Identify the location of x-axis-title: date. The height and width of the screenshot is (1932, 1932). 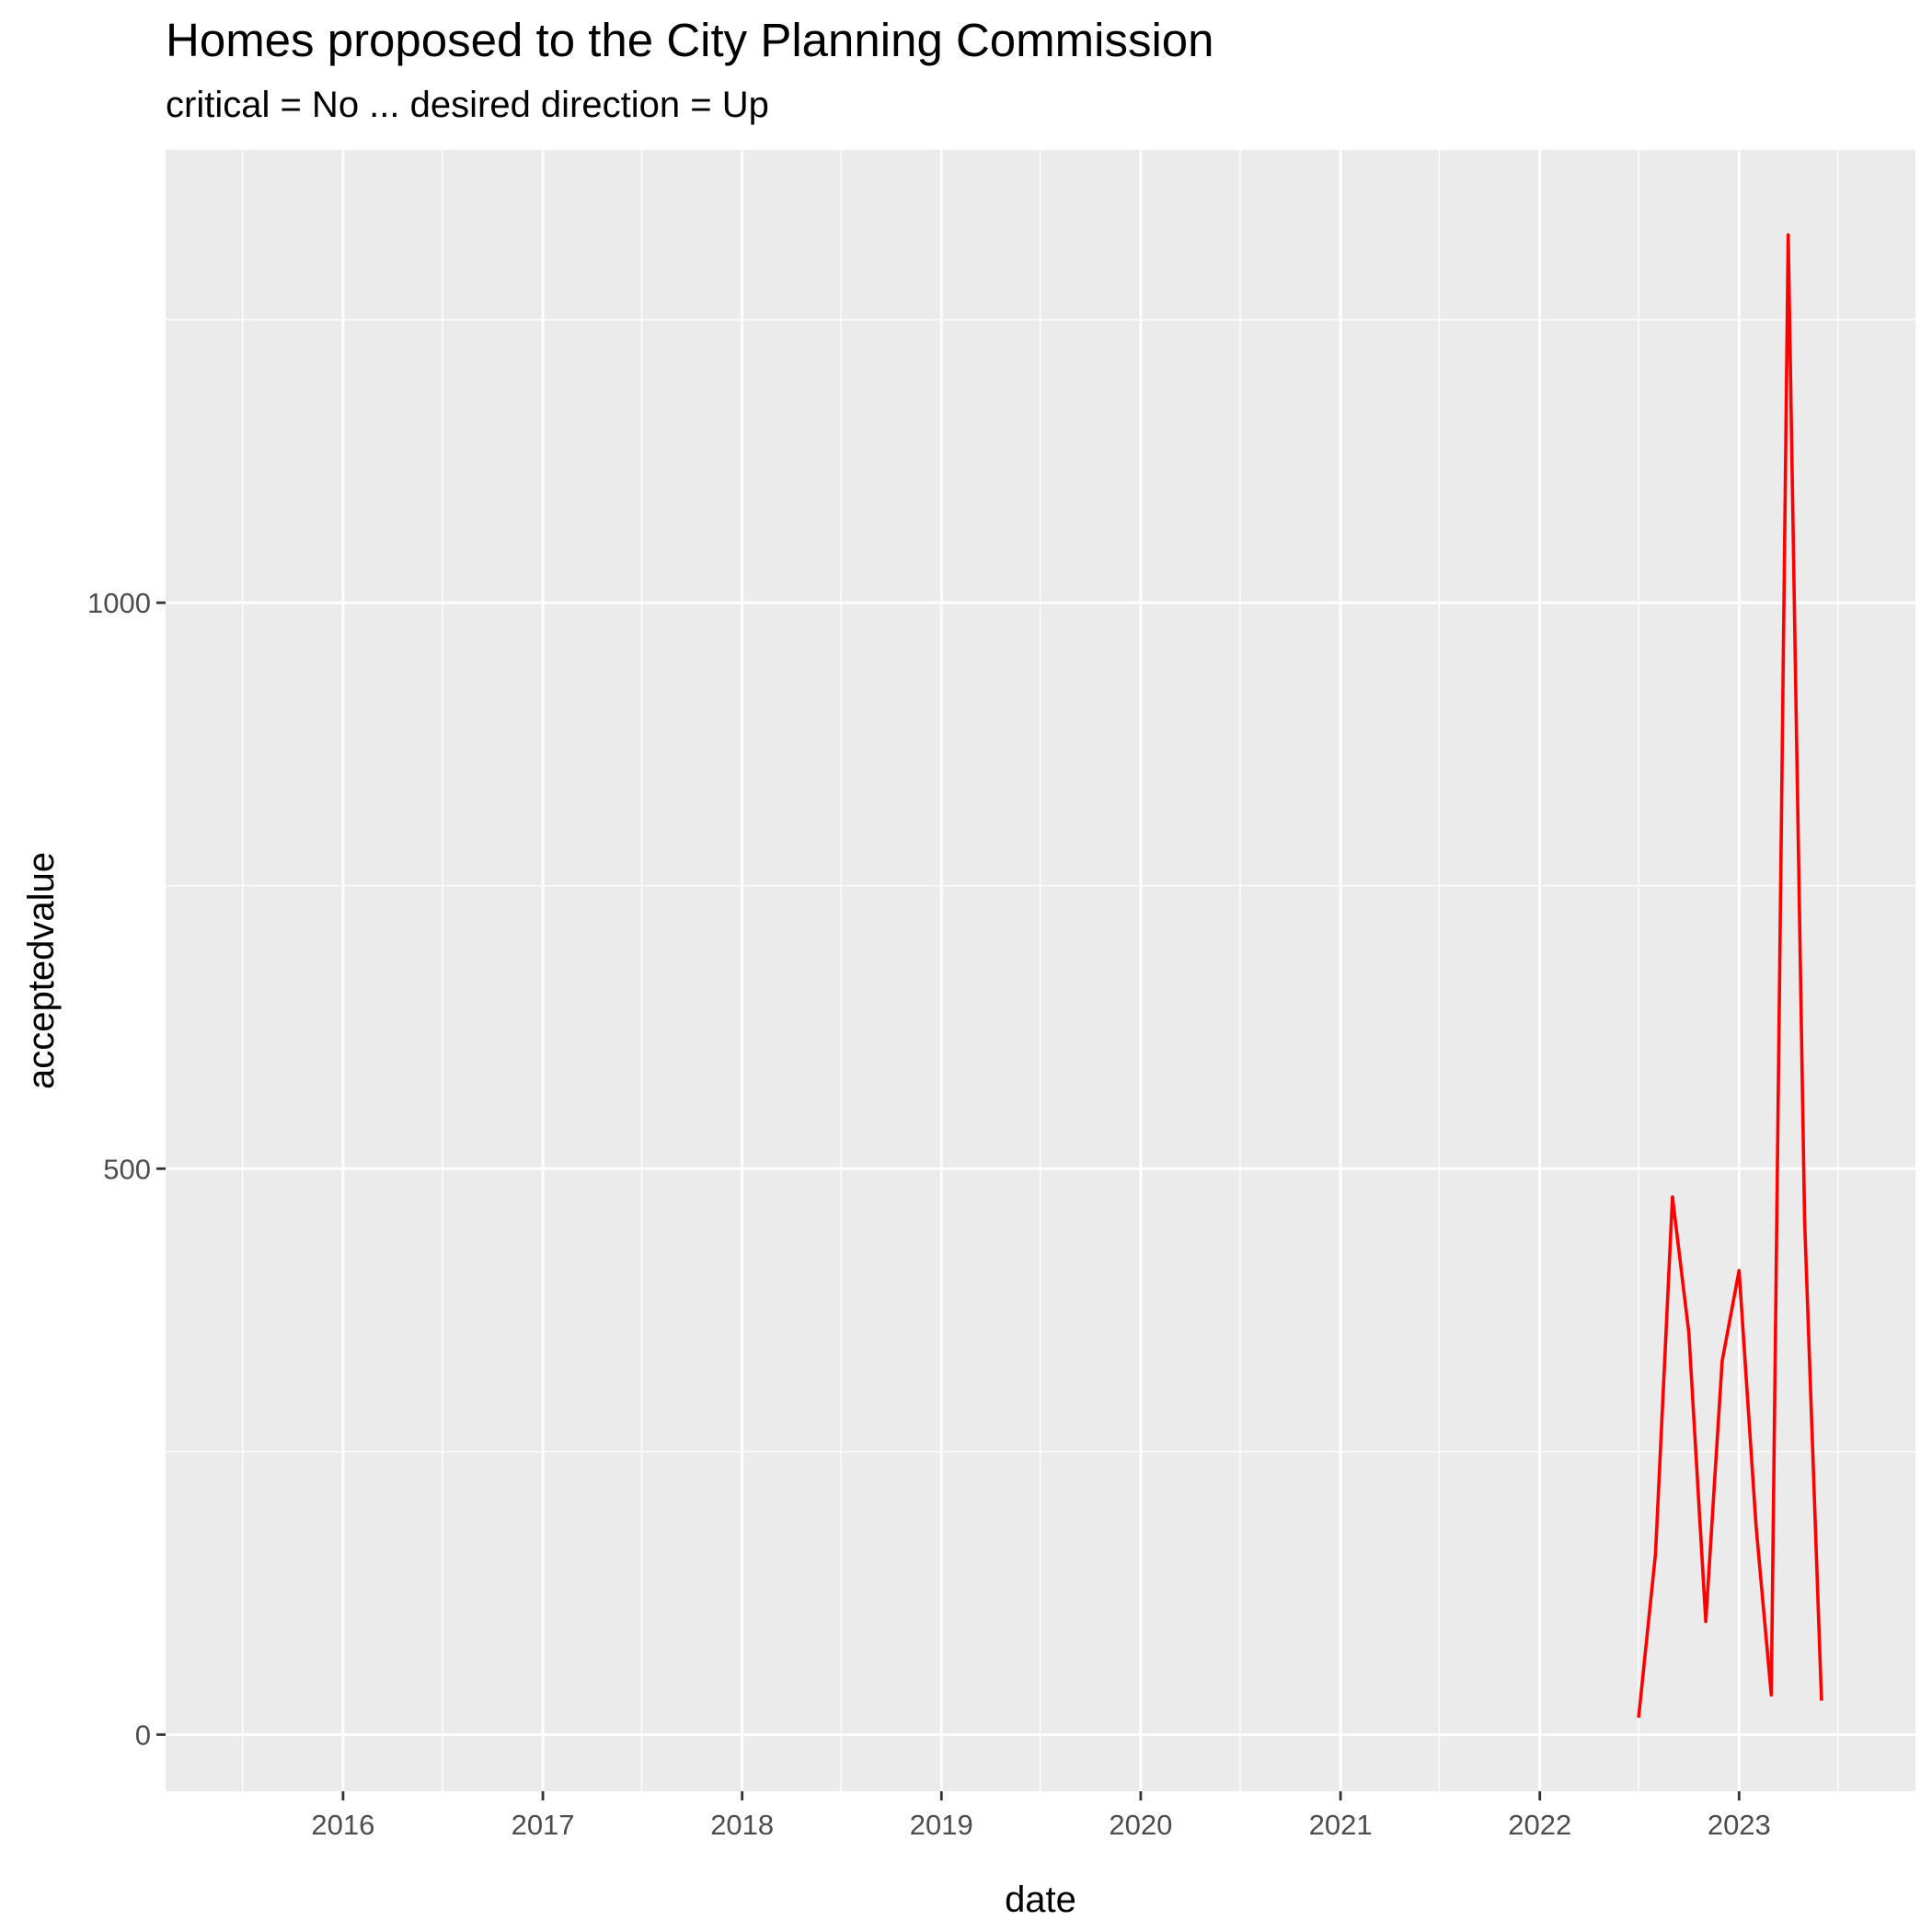
(1040, 1900).